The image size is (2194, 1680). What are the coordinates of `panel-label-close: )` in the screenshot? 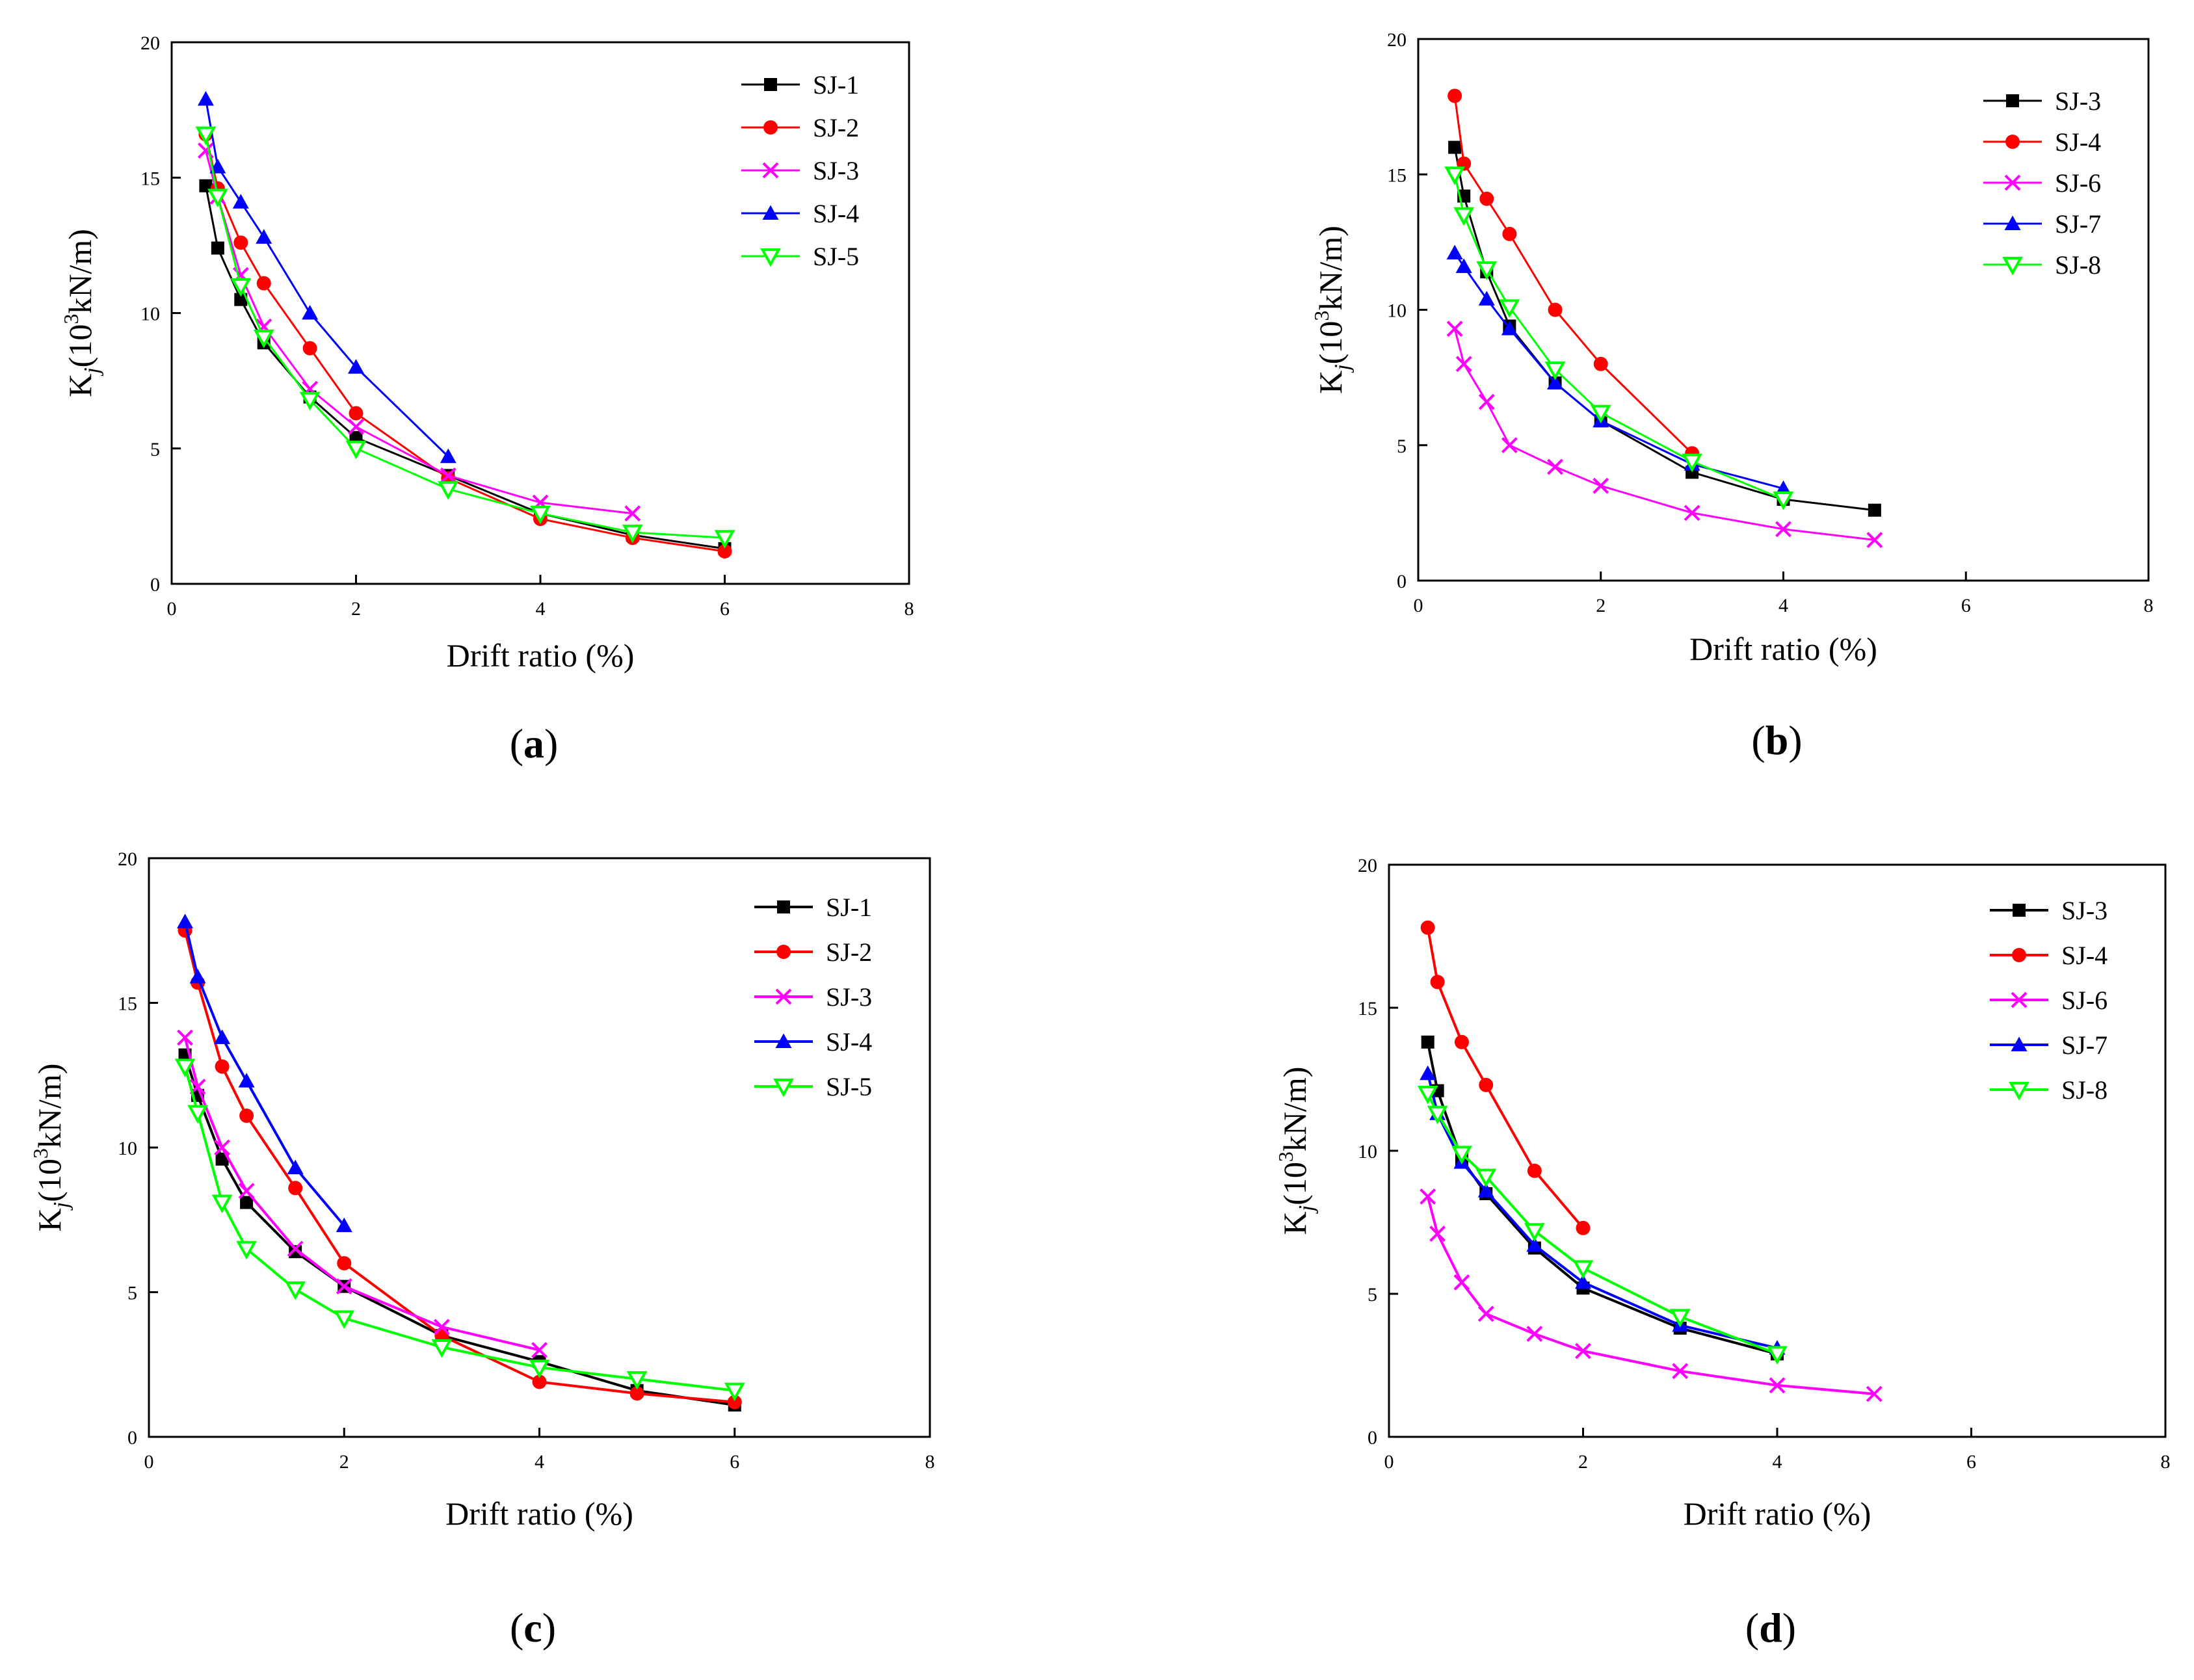 It's located at (549, 1628).